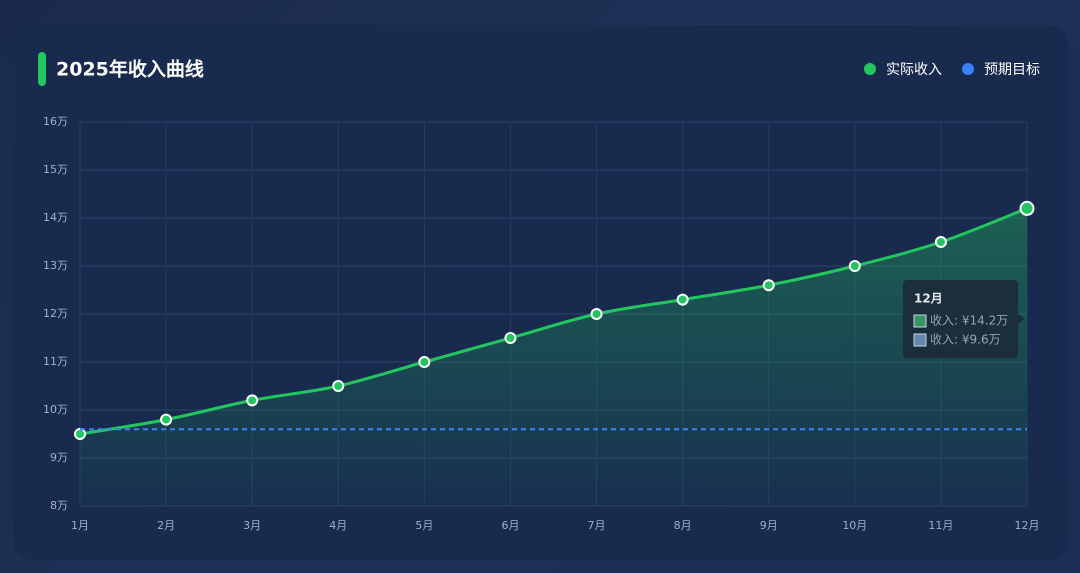 The width and height of the screenshot is (1080, 573). I want to click on legend-label: 实际收入, so click(914, 70).